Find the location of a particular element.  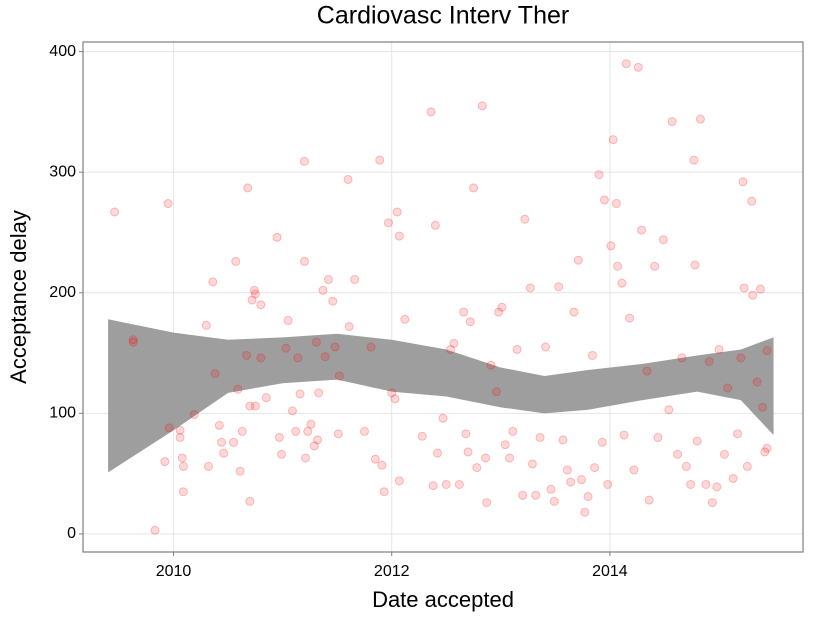

chart-title: Cardiovasc Interv Ther is located at coordinates (443, 16).